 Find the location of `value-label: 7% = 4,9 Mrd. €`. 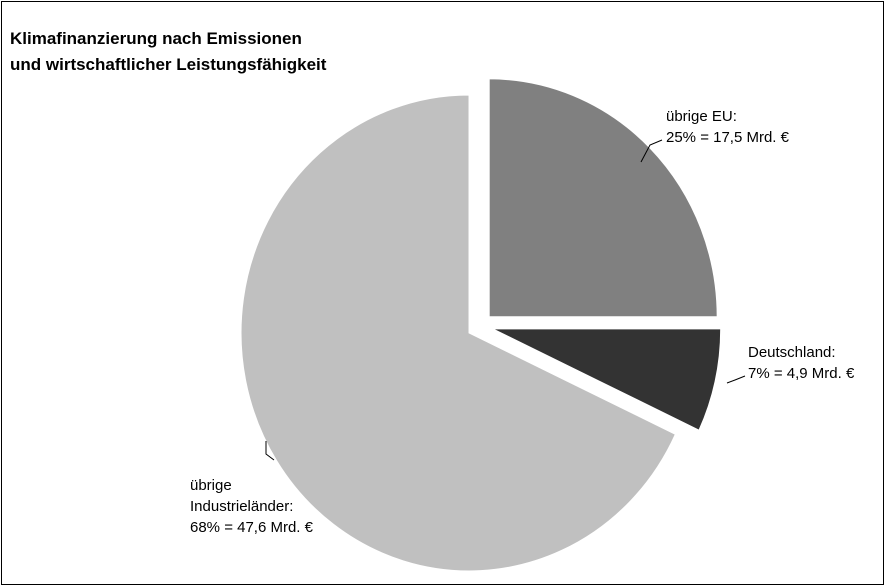

value-label: 7% = 4,9 Mrd. € is located at coordinates (801, 373).